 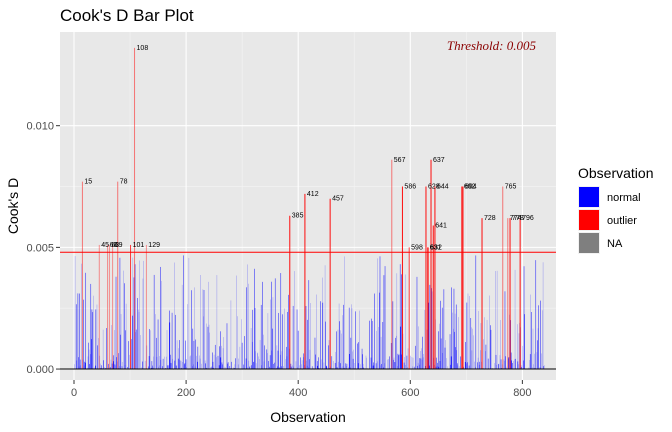 I want to click on legend-label: outlier, so click(x=622, y=221).